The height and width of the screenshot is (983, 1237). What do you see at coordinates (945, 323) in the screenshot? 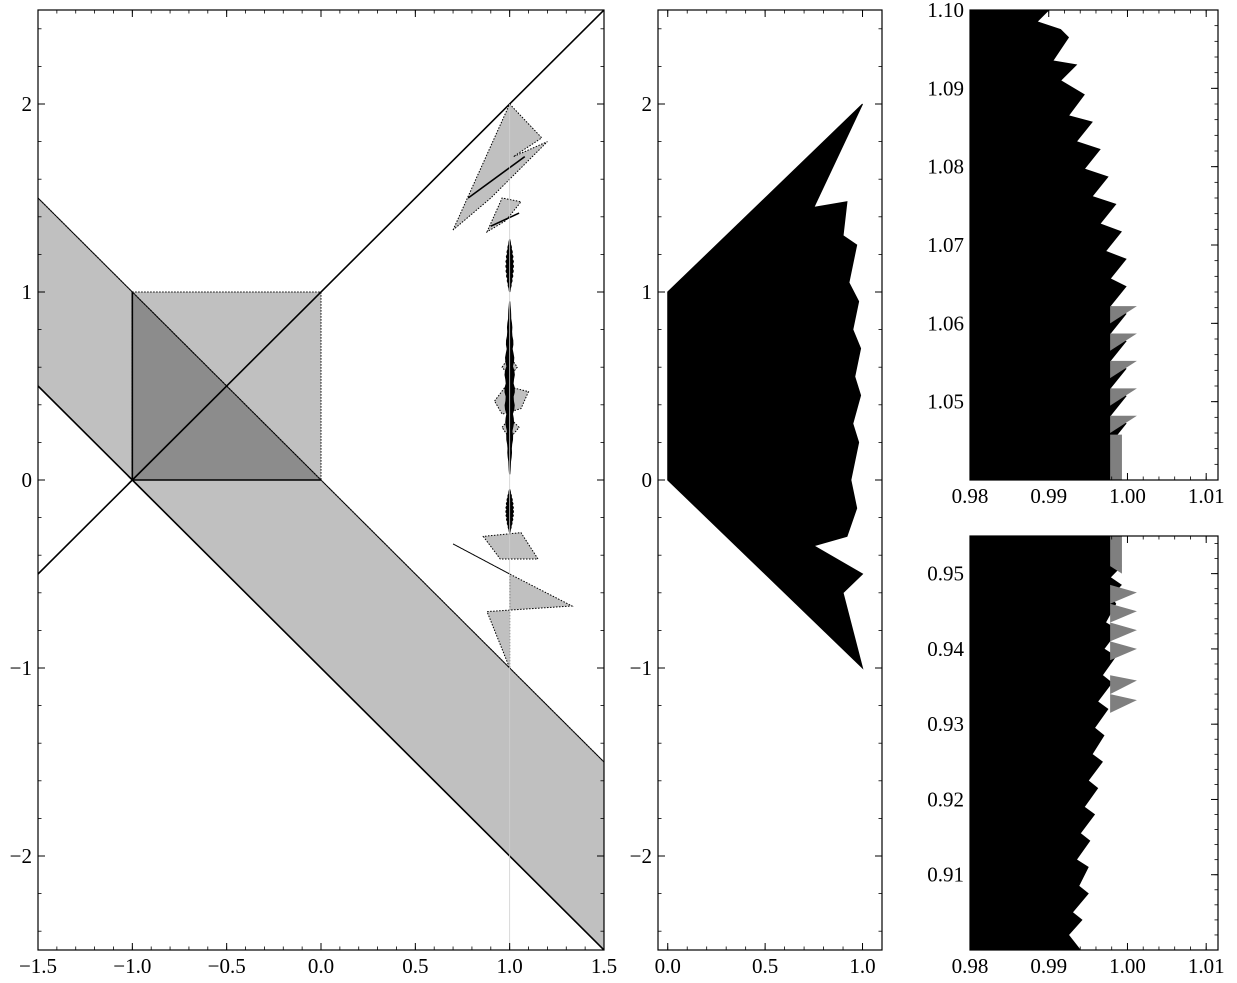
I see `y-tick-label: 1.06` at bounding box center [945, 323].